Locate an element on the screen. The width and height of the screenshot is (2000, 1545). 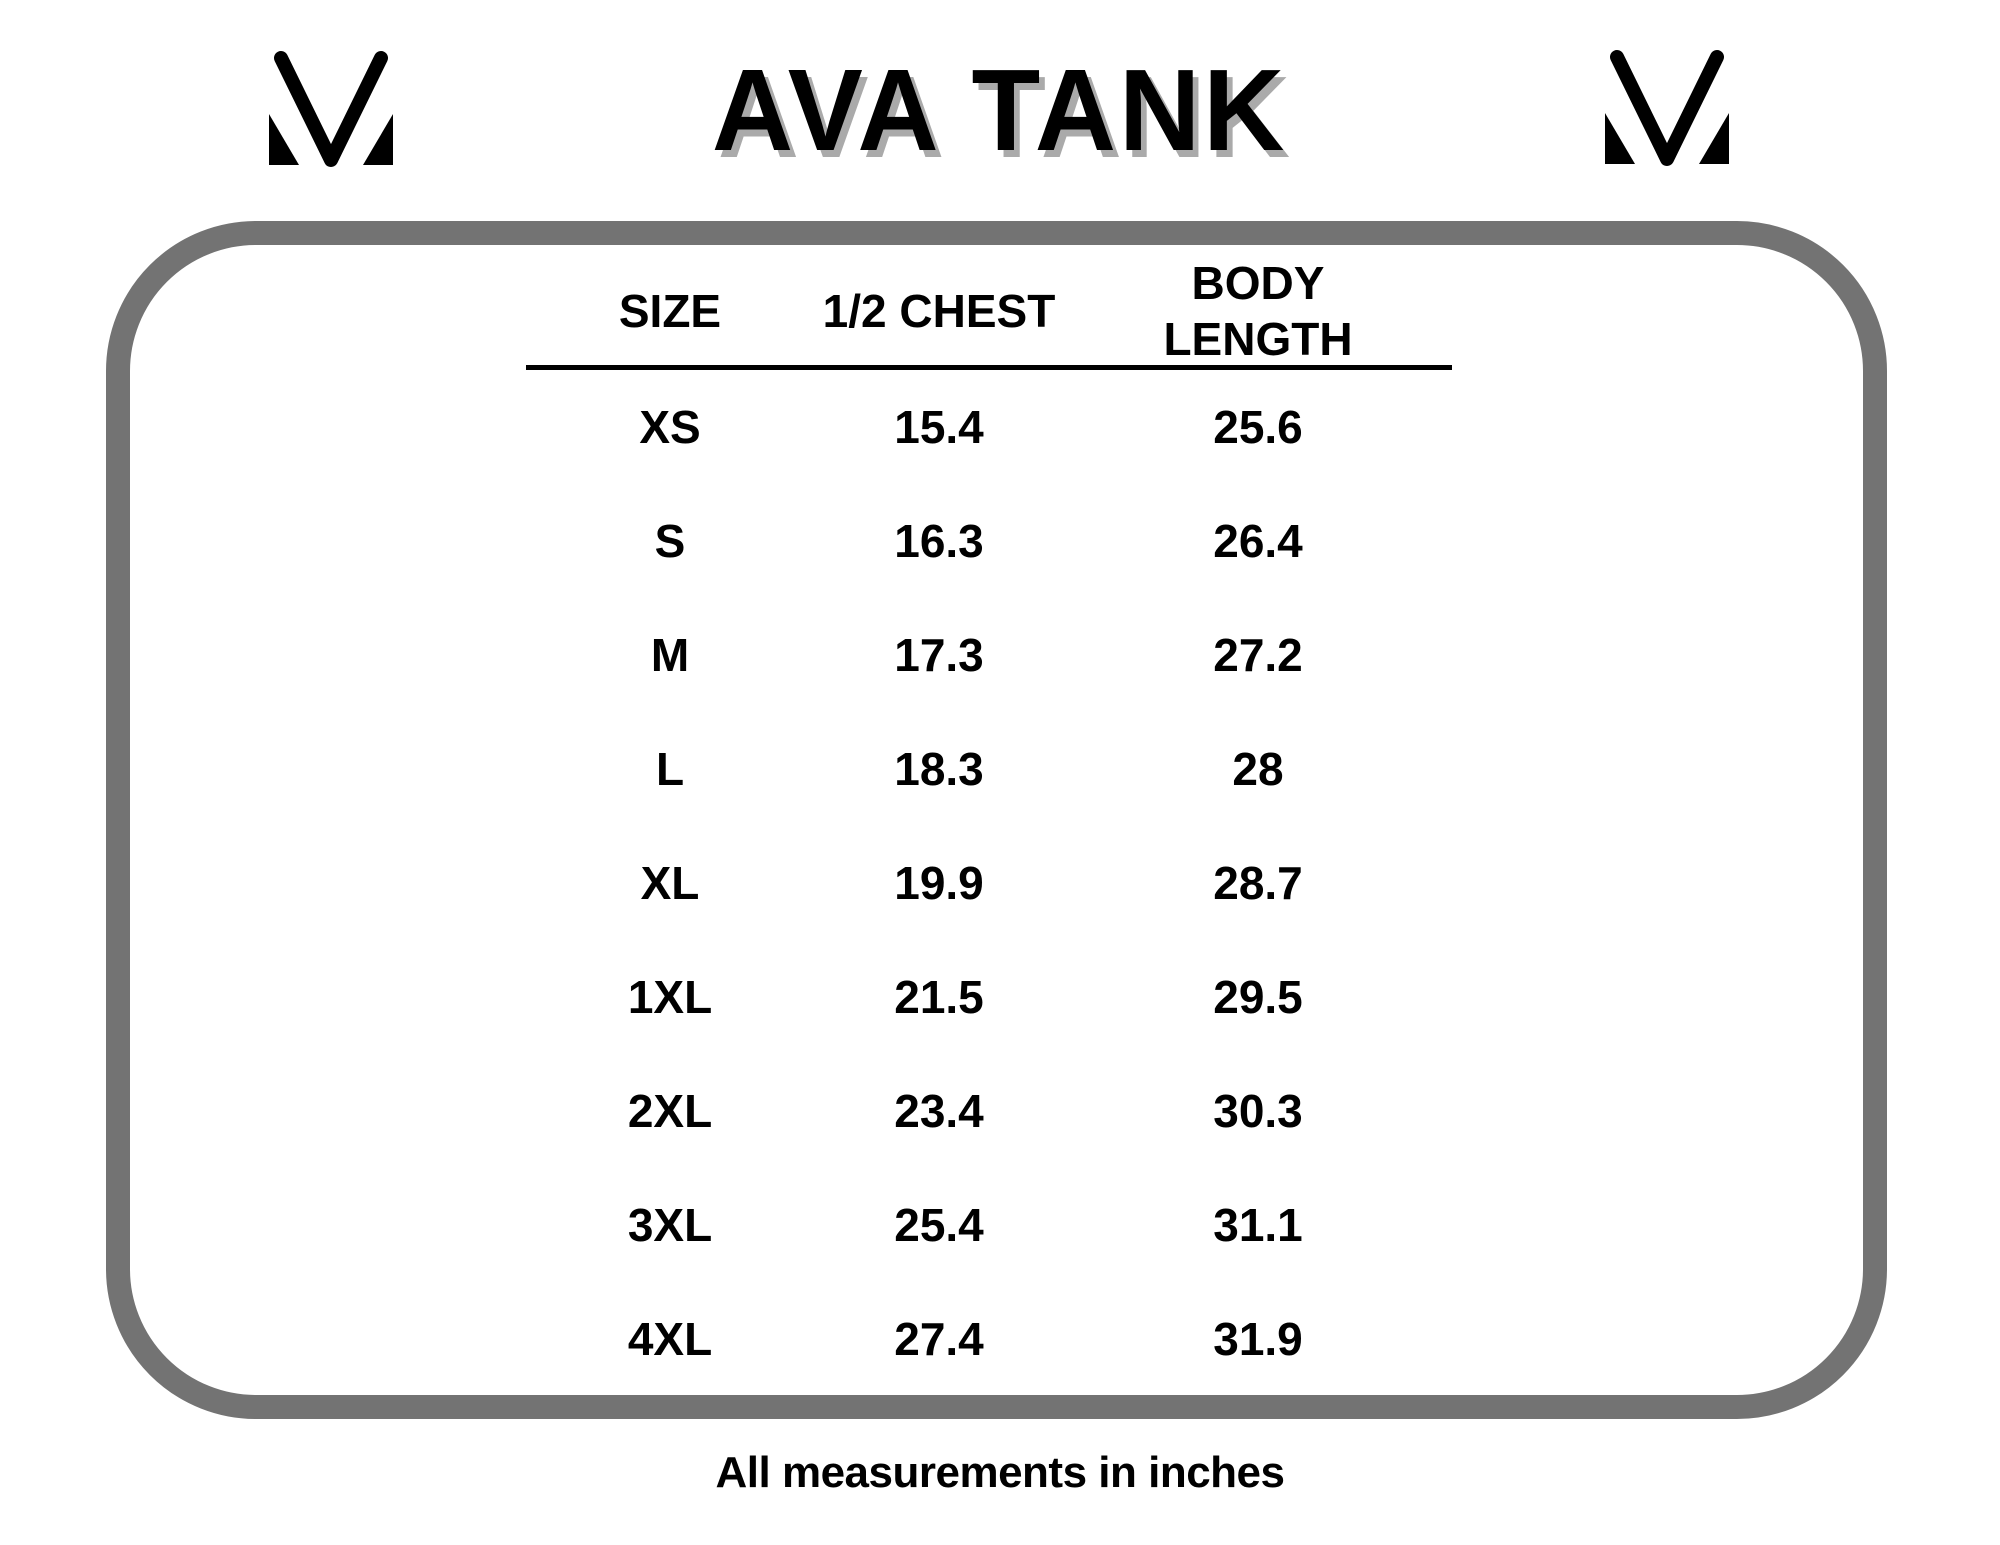
table-row: XL 19.9 28.7 is located at coordinates (989, 883).